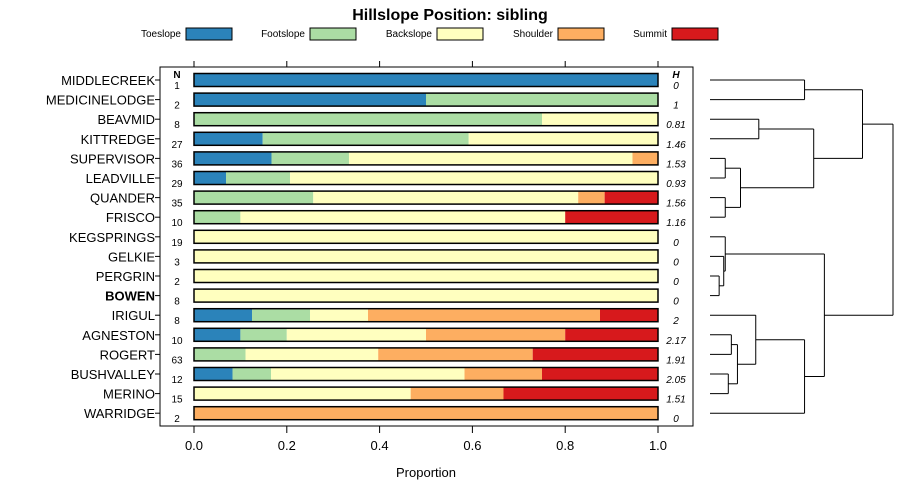  Describe the element at coordinates (676, 204) in the screenshot. I see `row-h: 1.56` at that location.